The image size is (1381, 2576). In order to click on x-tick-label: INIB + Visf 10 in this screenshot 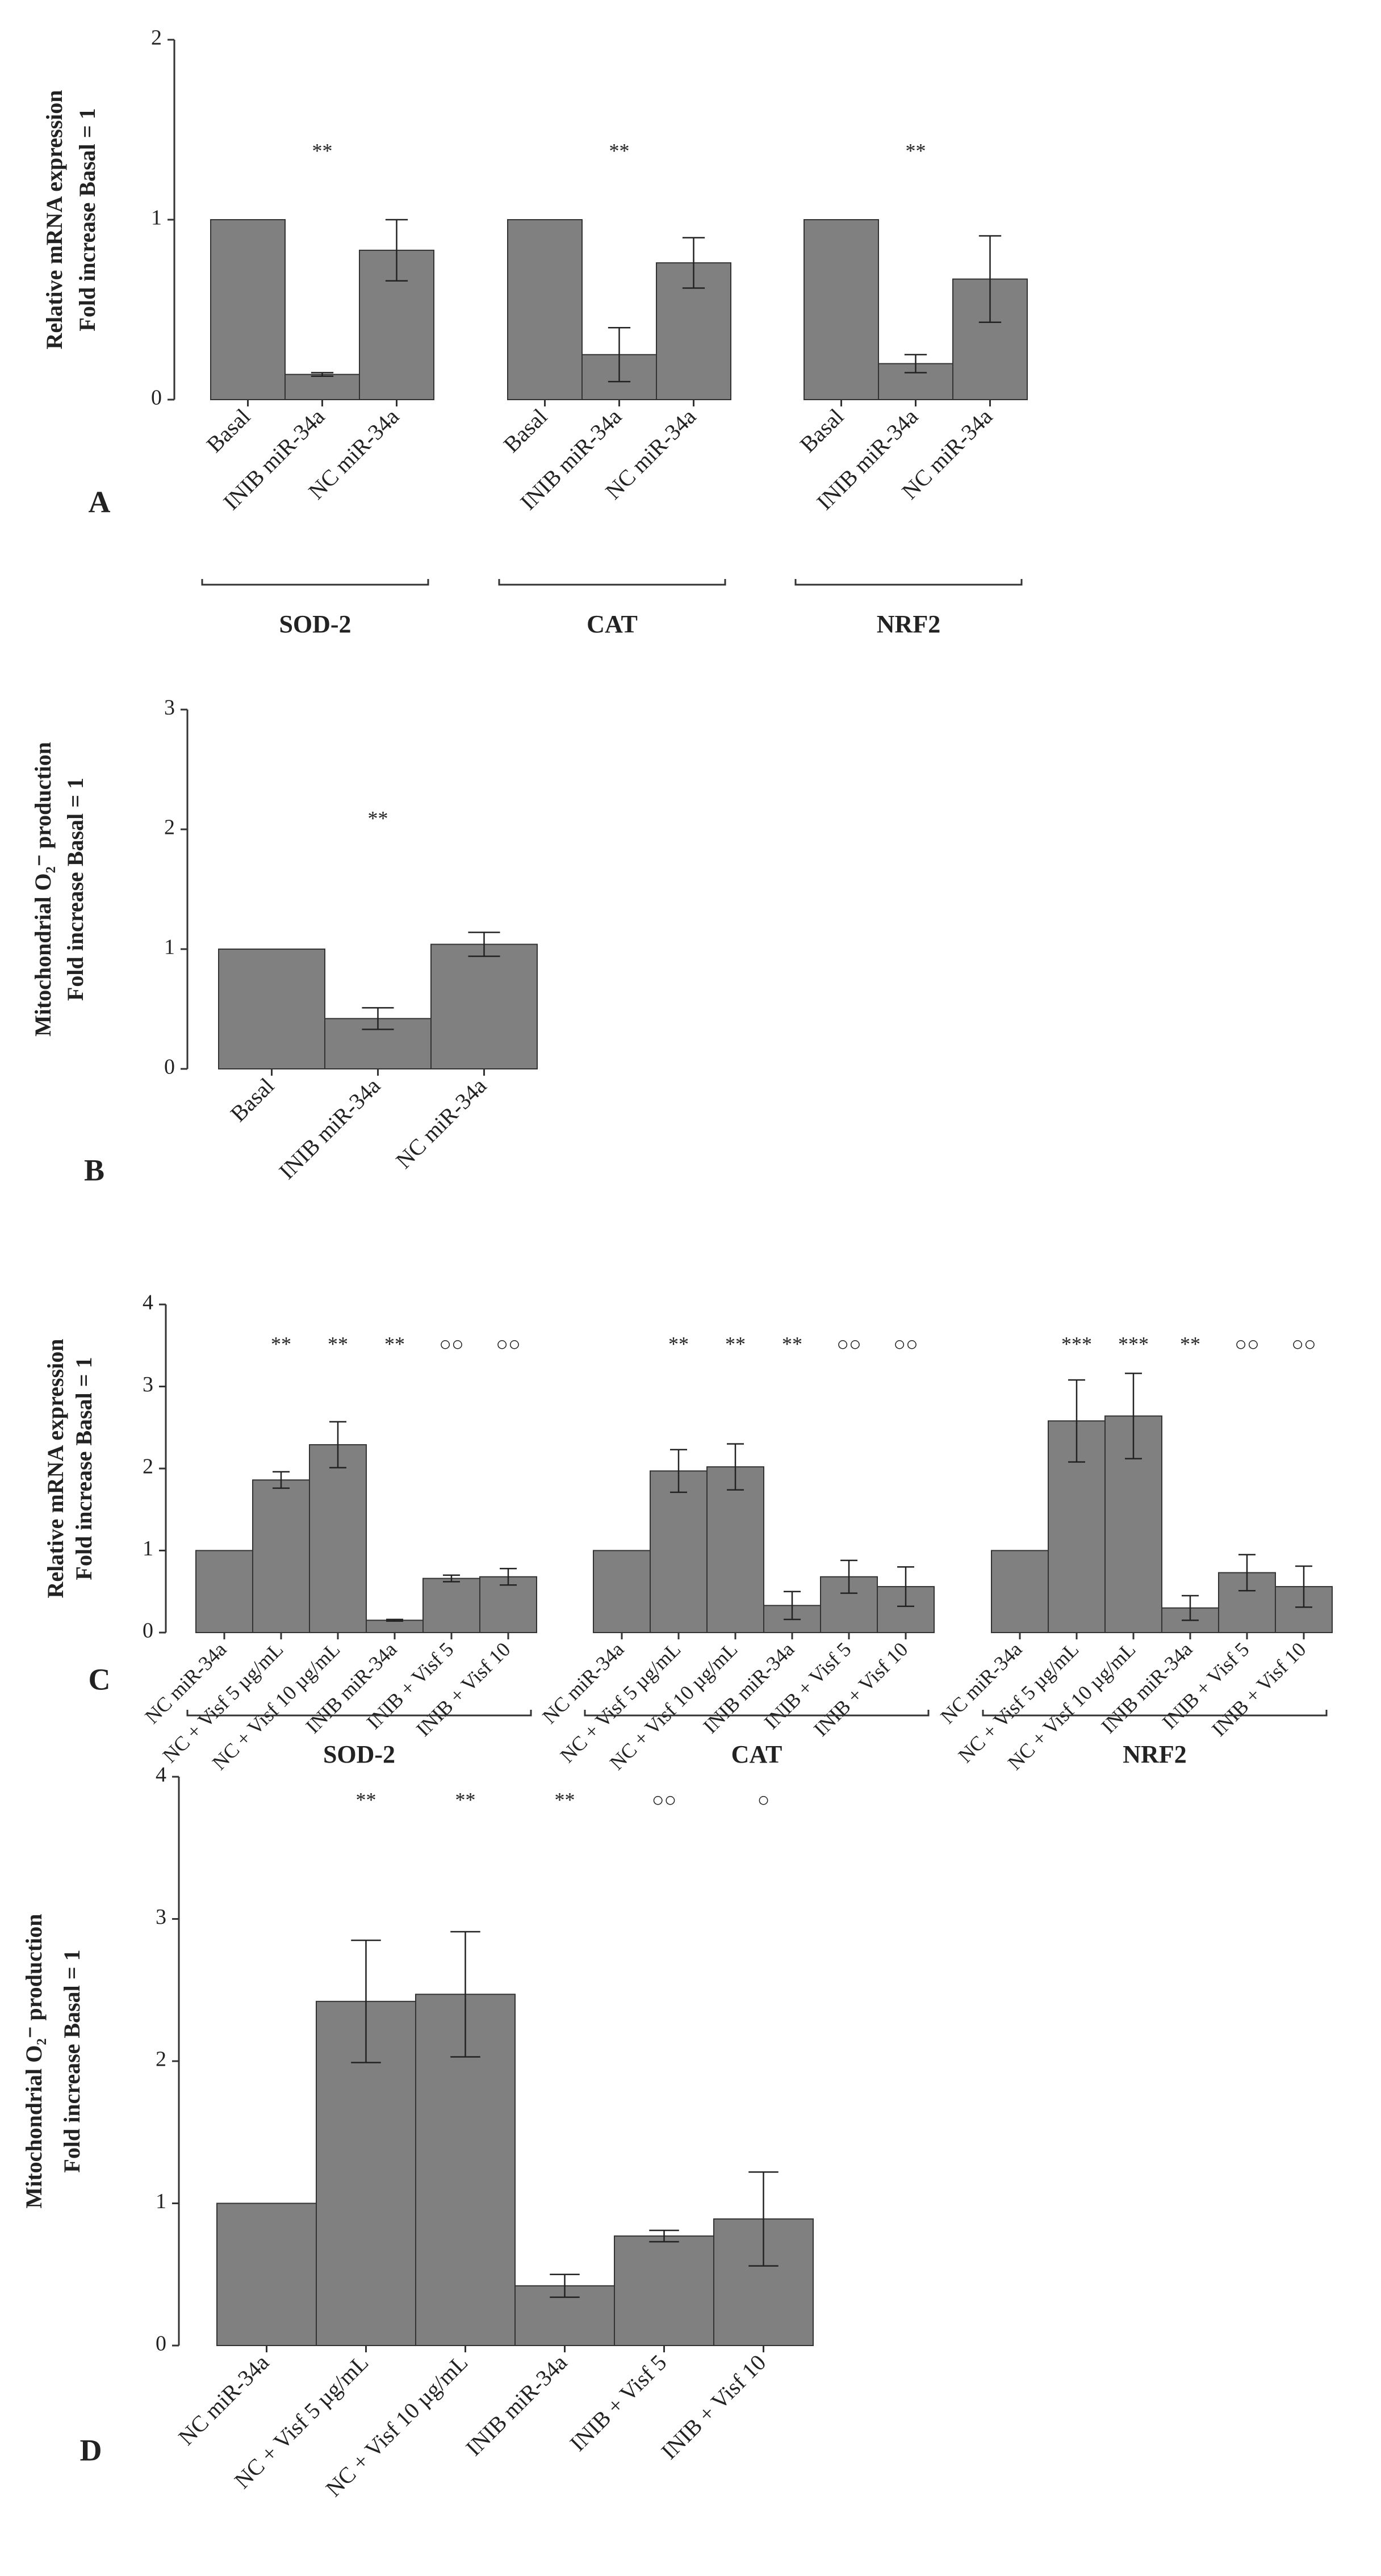, I will do `click(713, 2407)`.